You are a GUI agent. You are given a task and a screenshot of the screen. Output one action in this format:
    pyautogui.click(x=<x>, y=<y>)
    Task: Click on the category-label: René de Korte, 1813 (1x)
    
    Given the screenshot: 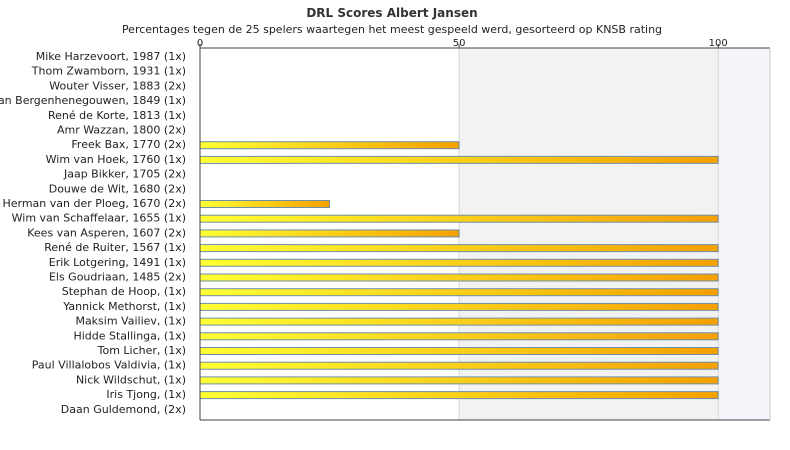 What is the action you would take?
    pyautogui.click(x=117, y=115)
    